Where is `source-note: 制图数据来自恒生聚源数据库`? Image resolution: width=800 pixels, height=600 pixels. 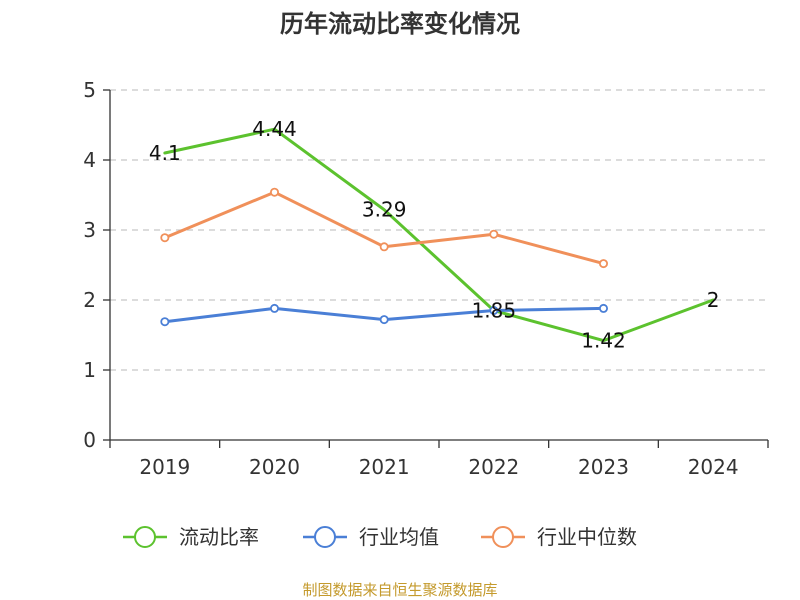 source-note: 制图数据来自恒生聚源数据库 is located at coordinates (400, 590).